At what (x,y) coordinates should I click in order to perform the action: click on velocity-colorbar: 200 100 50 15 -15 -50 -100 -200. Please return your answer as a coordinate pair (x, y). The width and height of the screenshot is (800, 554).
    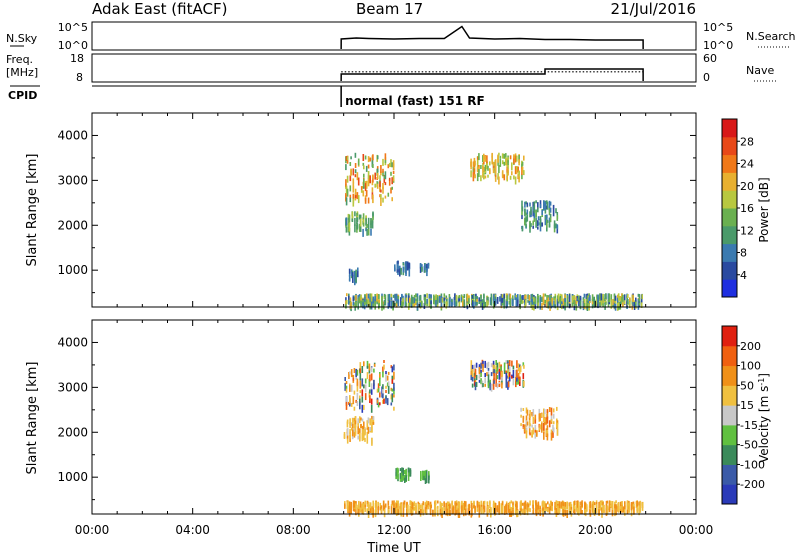
    Looking at the image, I should click on (743, 415).